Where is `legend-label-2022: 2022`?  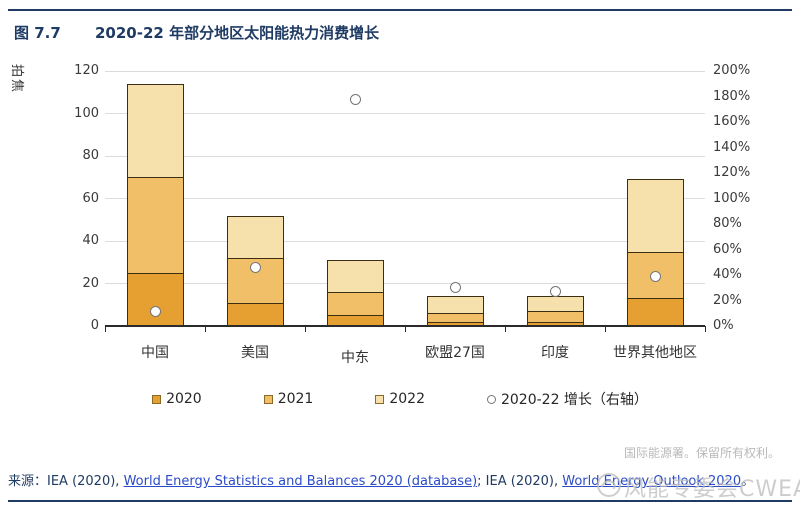 legend-label-2022: 2022 is located at coordinates (407, 399).